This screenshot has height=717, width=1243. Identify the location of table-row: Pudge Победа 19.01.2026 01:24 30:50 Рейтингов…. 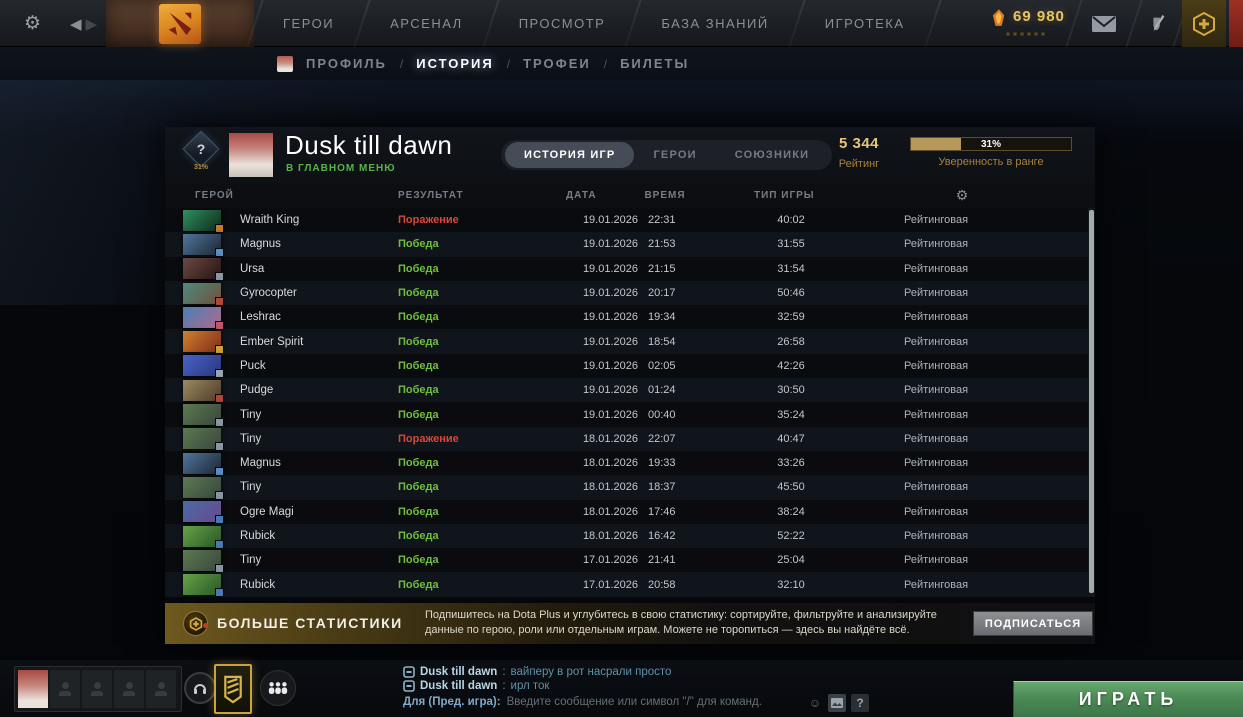
(630, 390).